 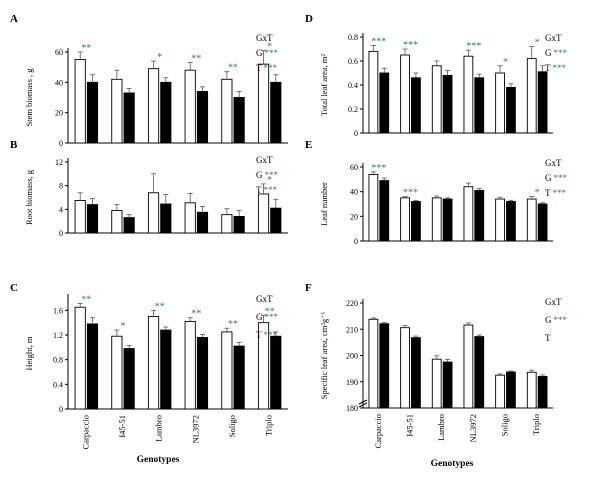 What do you see at coordinates (29, 353) in the screenshot?
I see `y-axis-label: Height, m` at bounding box center [29, 353].